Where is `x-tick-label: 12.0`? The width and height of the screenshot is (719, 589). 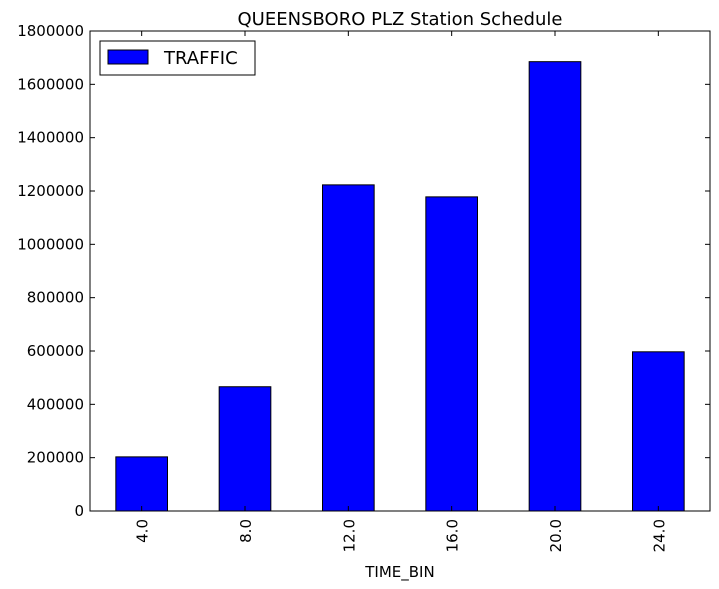
x-tick-label: 12.0 is located at coordinates (349, 535).